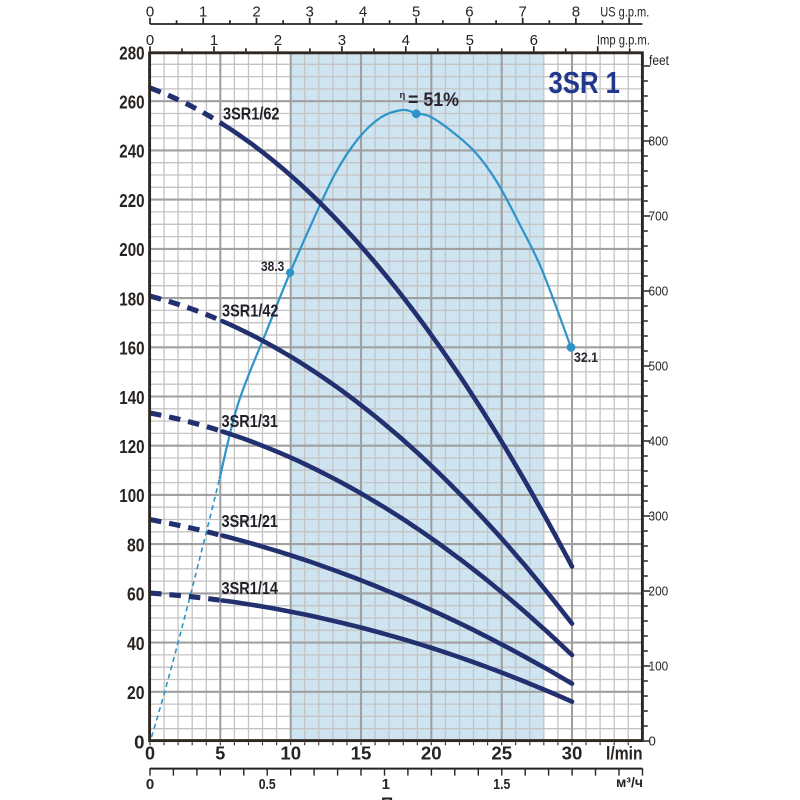  What do you see at coordinates (501, 754) in the screenshot?
I see `svg-text: 25` at bounding box center [501, 754].